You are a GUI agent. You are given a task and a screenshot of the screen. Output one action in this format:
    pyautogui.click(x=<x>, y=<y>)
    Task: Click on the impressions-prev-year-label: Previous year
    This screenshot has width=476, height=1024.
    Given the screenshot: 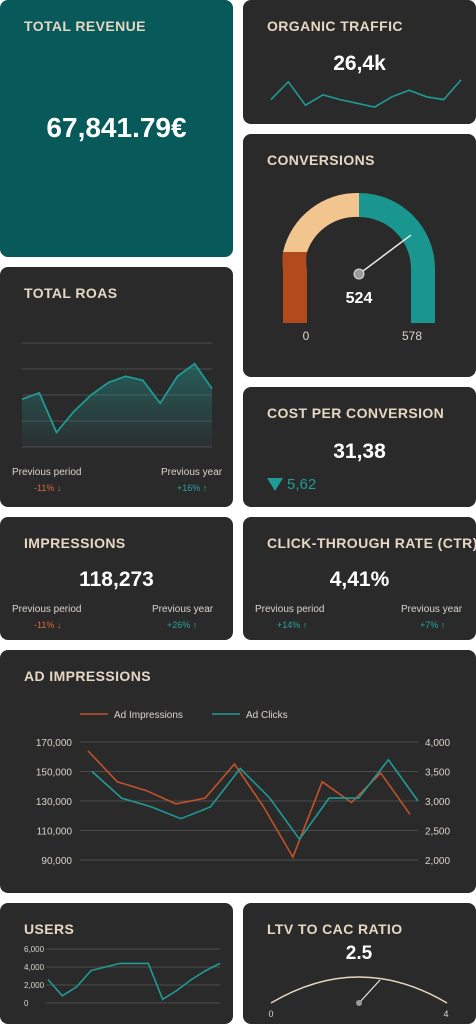 What is the action you would take?
    pyautogui.click(x=183, y=609)
    